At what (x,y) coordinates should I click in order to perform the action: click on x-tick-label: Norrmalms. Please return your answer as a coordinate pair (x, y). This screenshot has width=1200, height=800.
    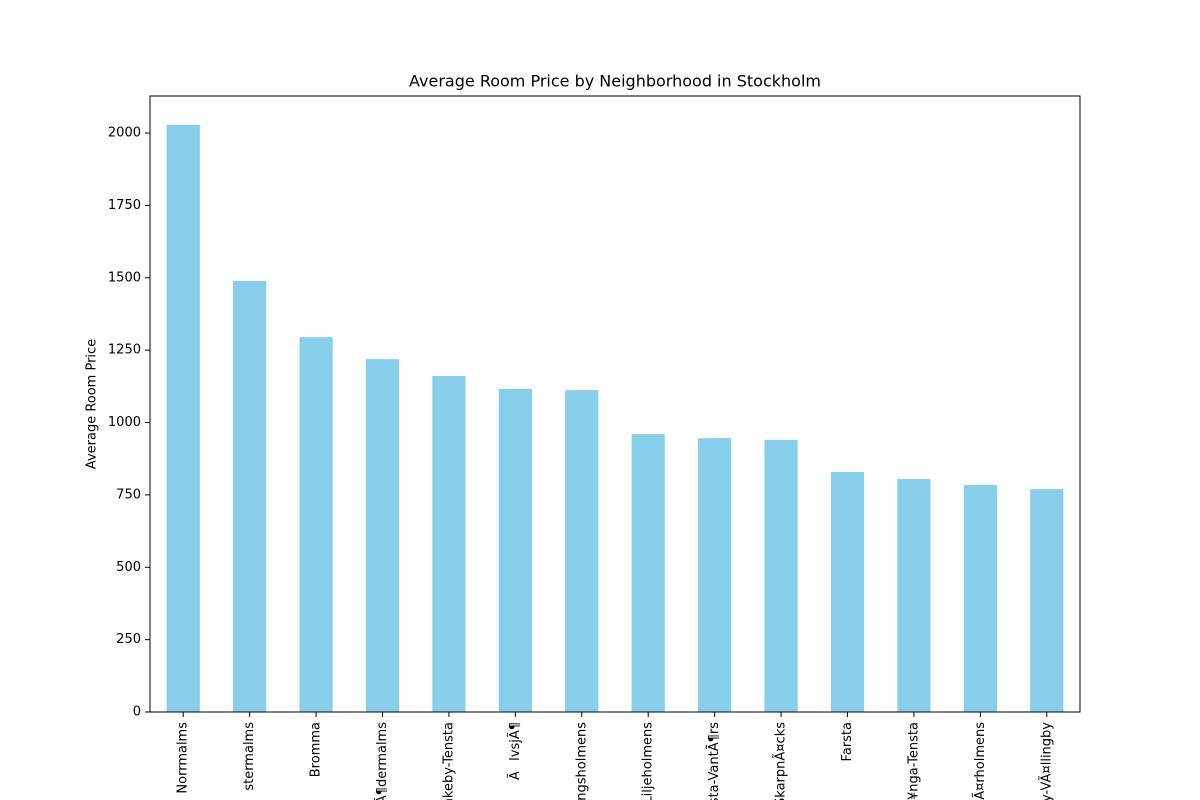
    Looking at the image, I should click on (183, 758).